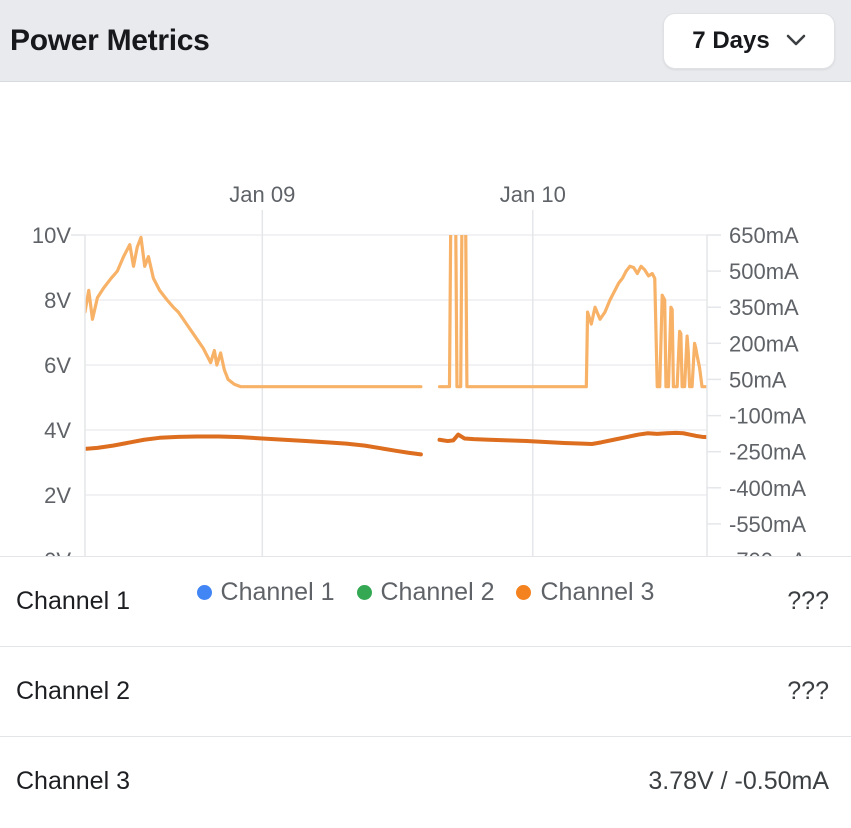  What do you see at coordinates (262, 194) in the screenshot?
I see `svg-text: Jan 09` at bounding box center [262, 194].